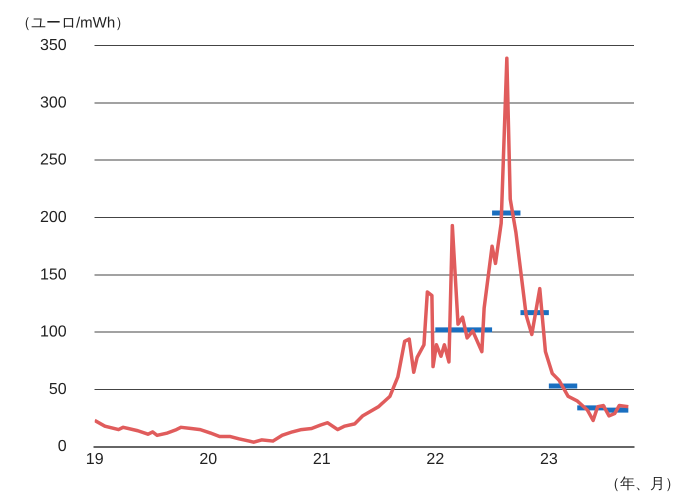 This screenshot has height=502, width=692. What do you see at coordinates (549, 459) in the screenshot?
I see `x-tick-label: 23` at bounding box center [549, 459].